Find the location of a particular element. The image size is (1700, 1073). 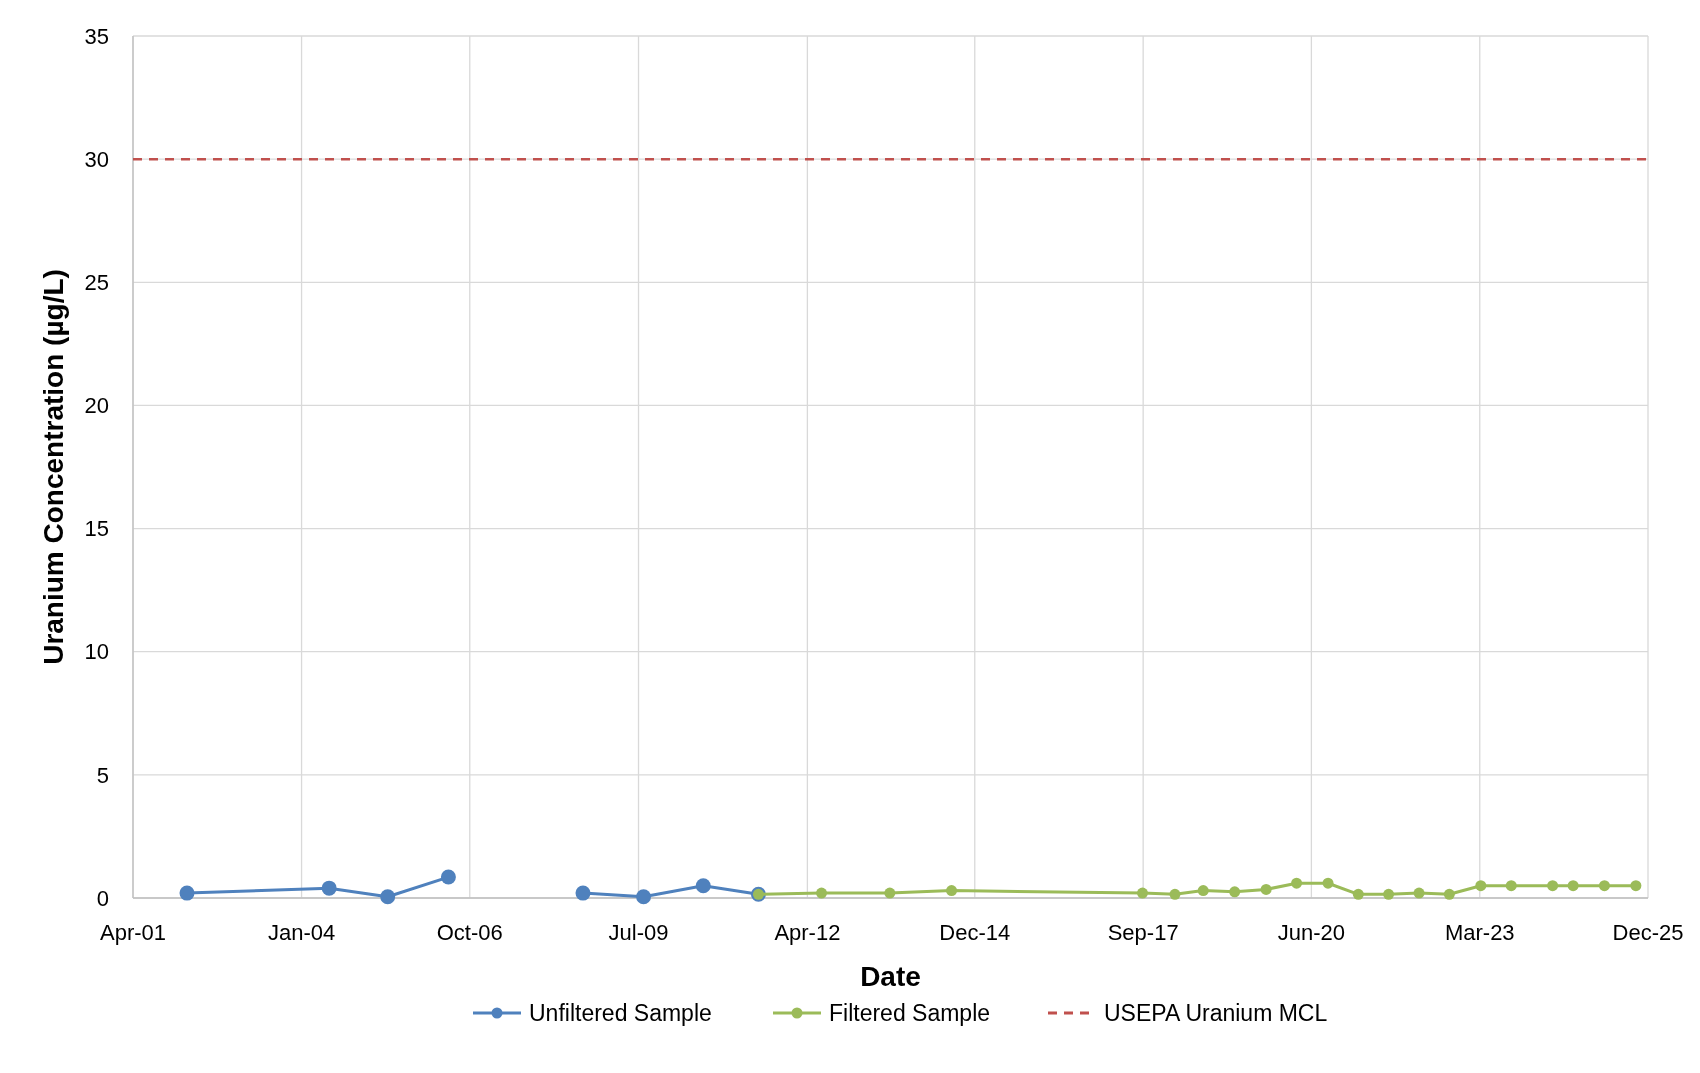

legend-label: Unfiltered Sample is located at coordinates (620, 1013).